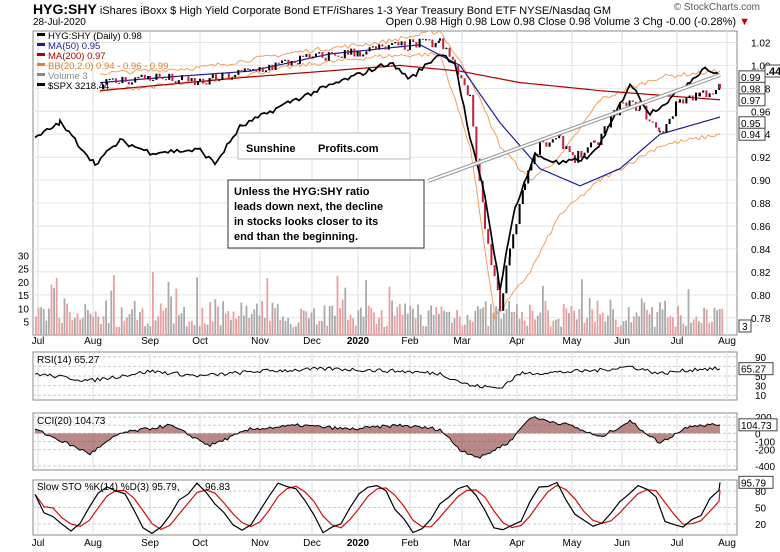 Image resolution: width=780 pixels, height=552 pixels. What do you see at coordinates (150, 543) in the screenshot?
I see `month-label-bottom: Sep` at bounding box center [150, 543].